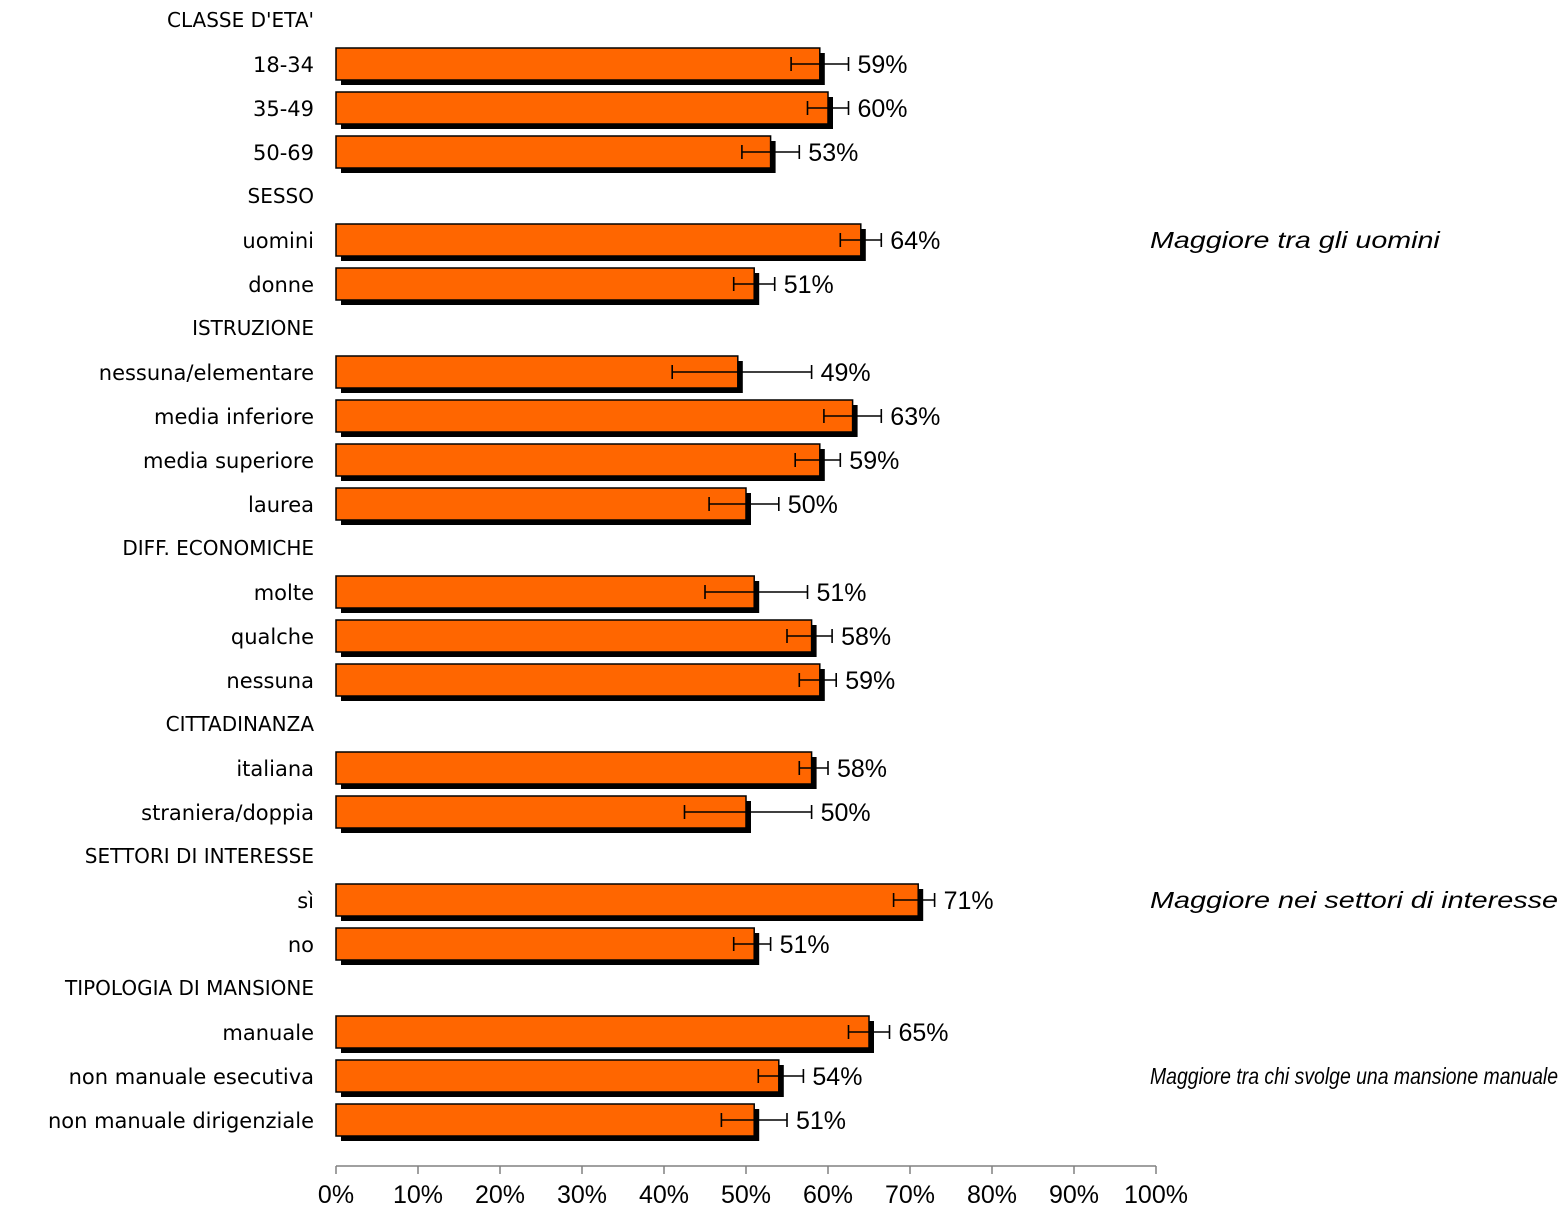 Image resolution: width=1566 pixels, height=1210 pixels. I want to click on bar-row: qualche 58%, so click(561, 638).